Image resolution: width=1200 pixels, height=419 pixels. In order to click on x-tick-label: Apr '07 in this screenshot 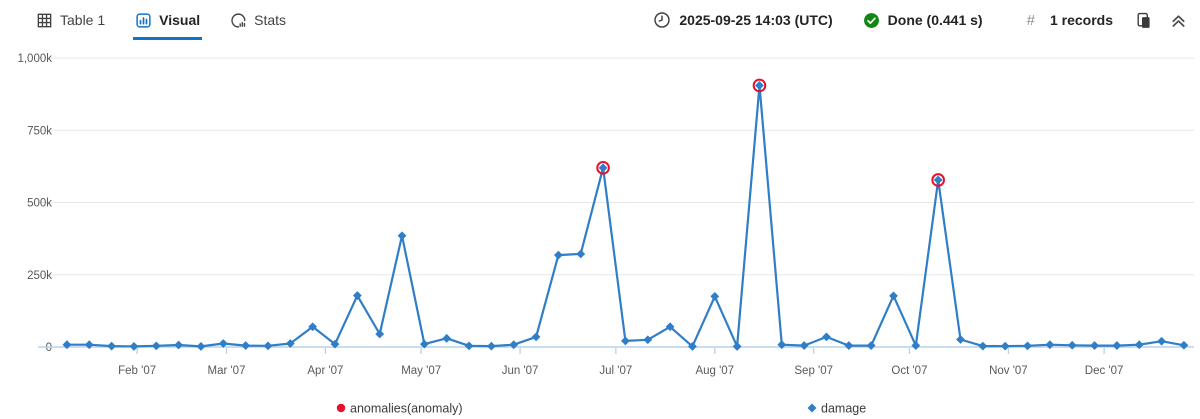, I will do `click(325, 371)`.